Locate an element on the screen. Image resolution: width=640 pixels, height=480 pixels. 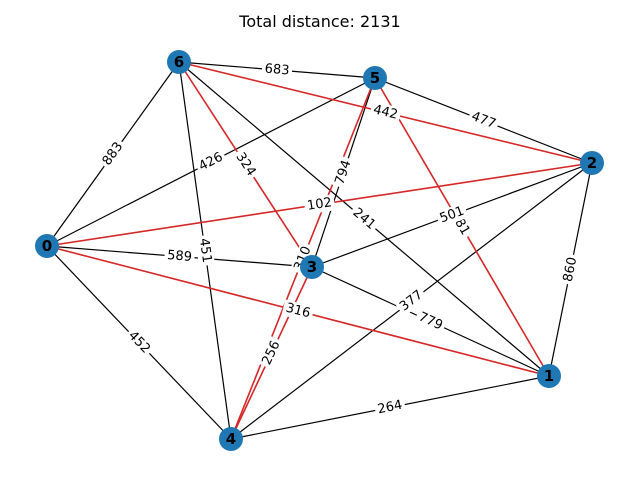
edge-label-0-1: 316 is located at coordinates (298, 311).